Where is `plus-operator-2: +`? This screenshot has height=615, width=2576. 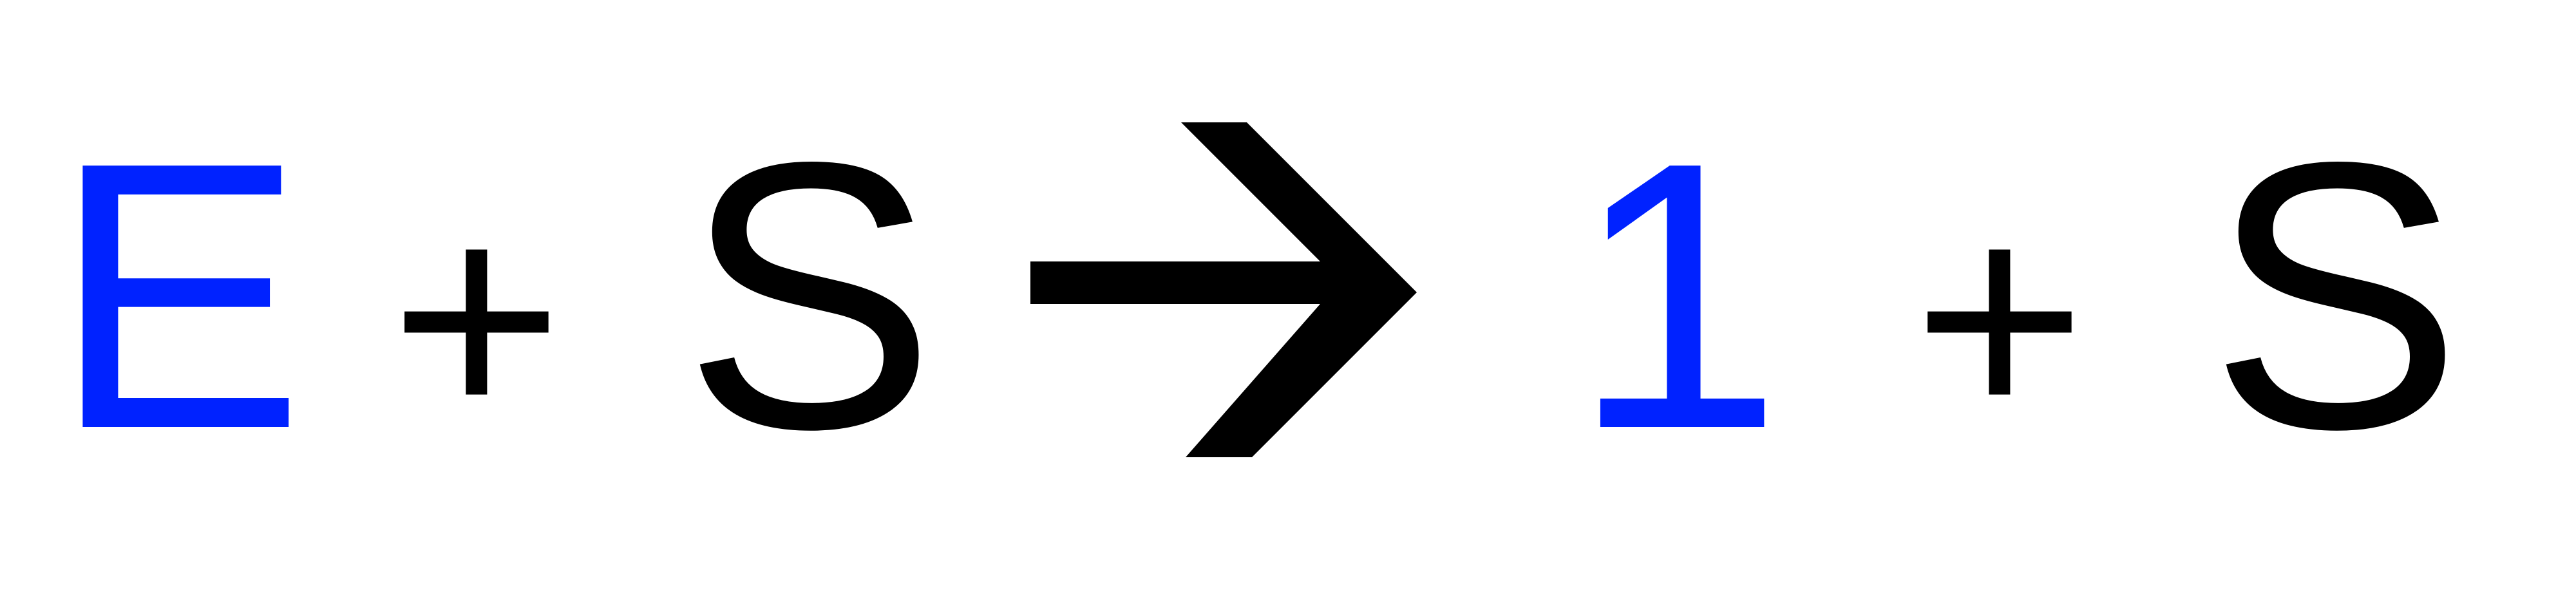 plus-operator-2: + is located at coordinates (2000, 318).